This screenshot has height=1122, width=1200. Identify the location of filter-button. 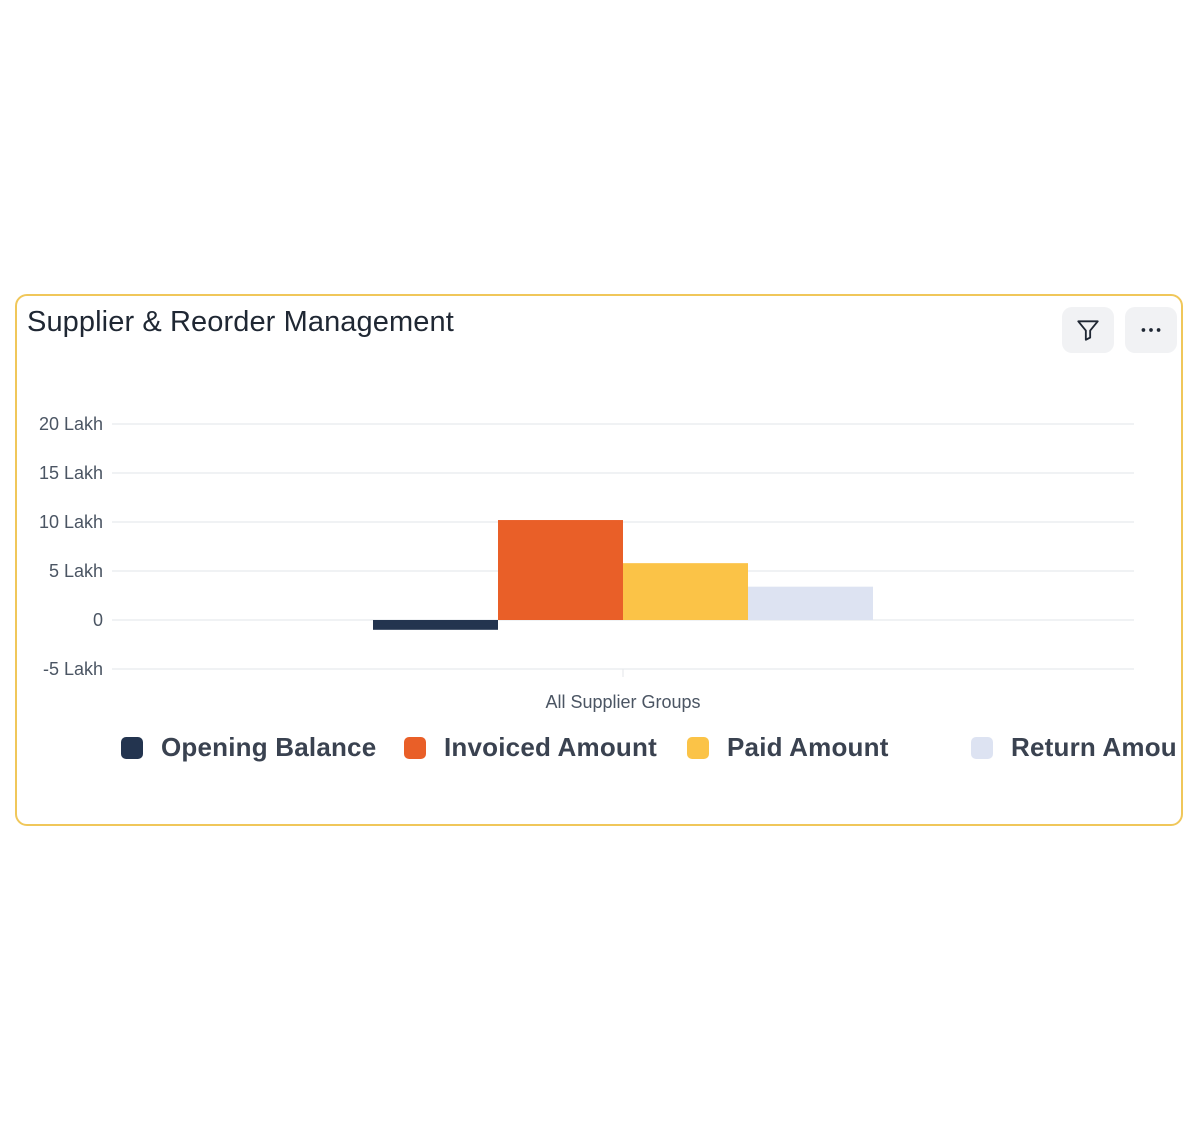
(1088, 330).